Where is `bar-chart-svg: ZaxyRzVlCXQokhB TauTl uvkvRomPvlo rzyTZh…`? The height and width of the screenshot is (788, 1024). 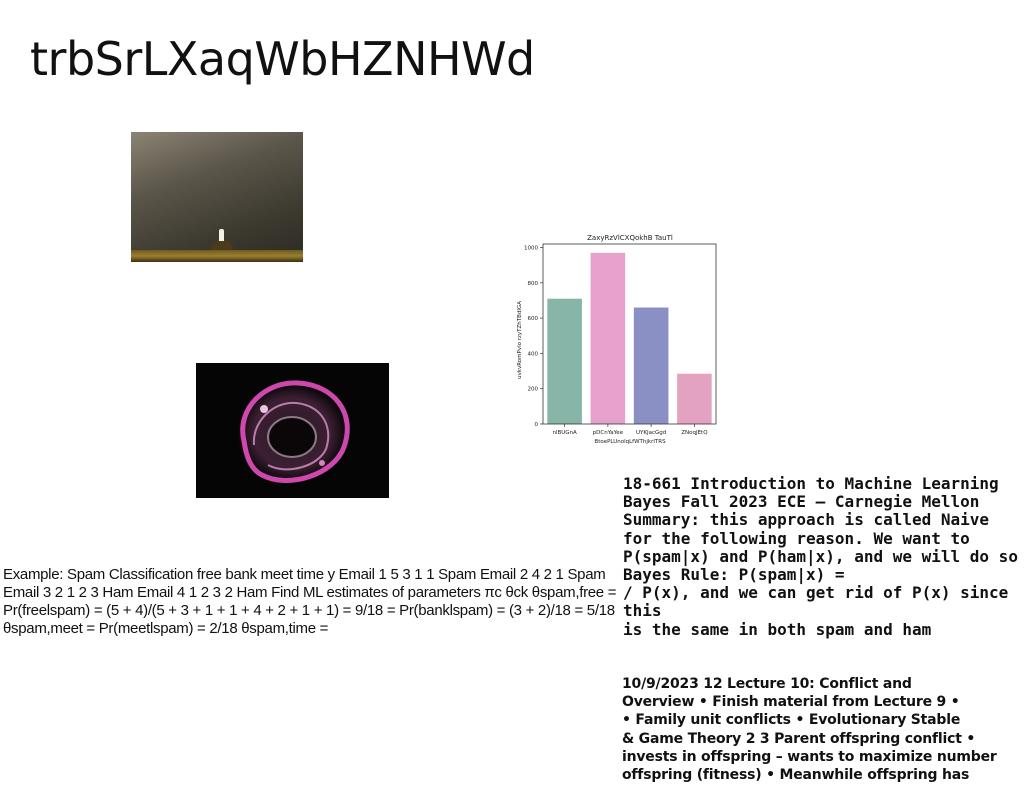 bar-chart-svg: ZaxyRzVlCXQokhB TauTl uvkvRomPvlo rzyTZh… is located at coordinates (617, 339).